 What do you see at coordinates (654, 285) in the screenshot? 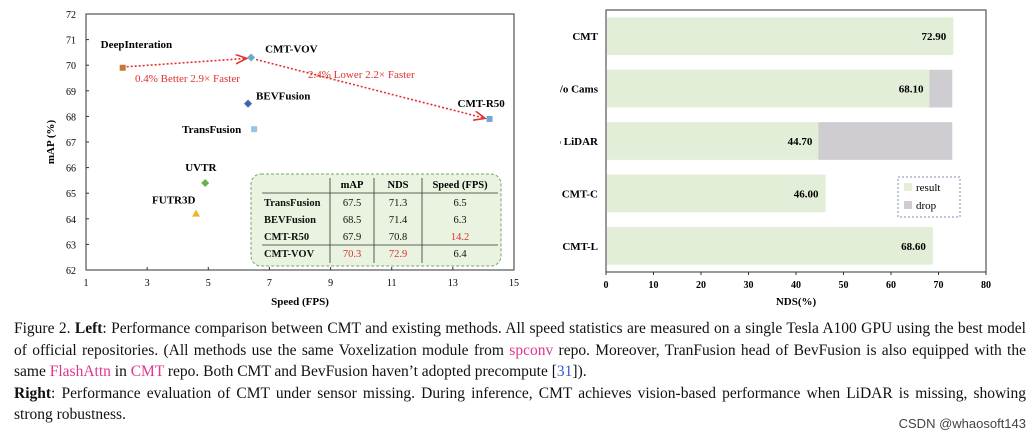
I see `right-x-tick-label: 10` at bounding box center [654, 285].